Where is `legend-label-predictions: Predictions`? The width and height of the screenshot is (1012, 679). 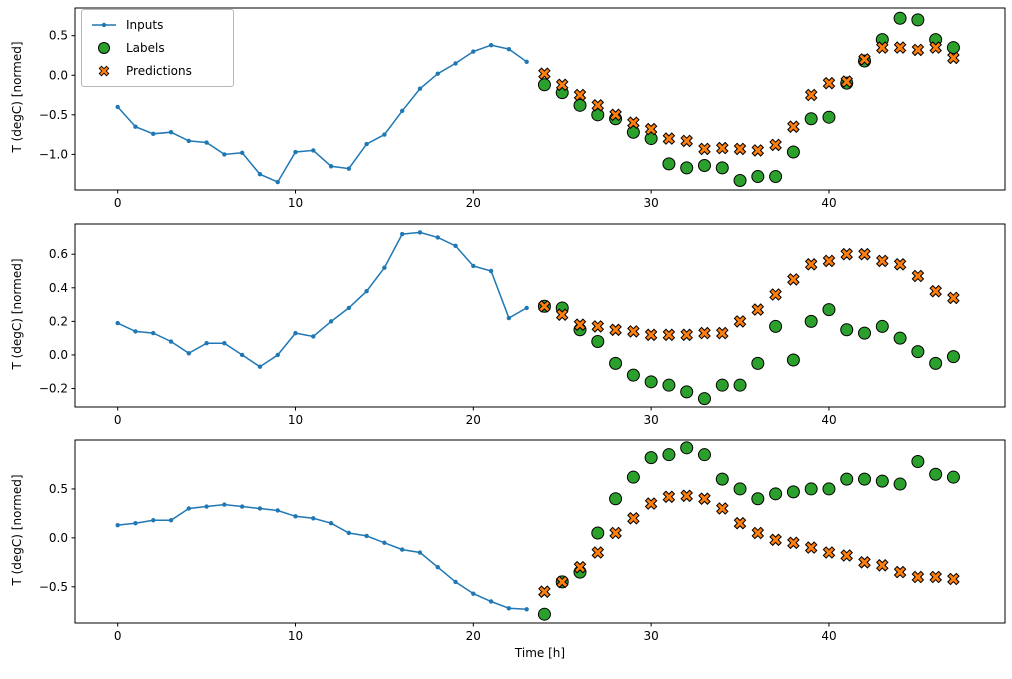
legend-label-predictions: Predictions is located at coordinates (159, 71).